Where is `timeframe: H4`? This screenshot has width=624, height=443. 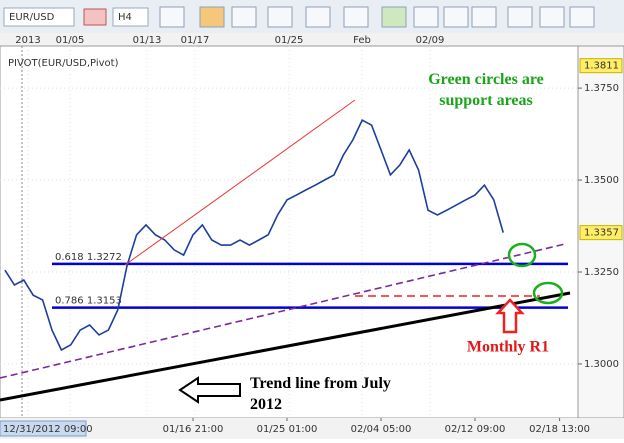 timeframe: H4 is located at coordinates (125, 17).